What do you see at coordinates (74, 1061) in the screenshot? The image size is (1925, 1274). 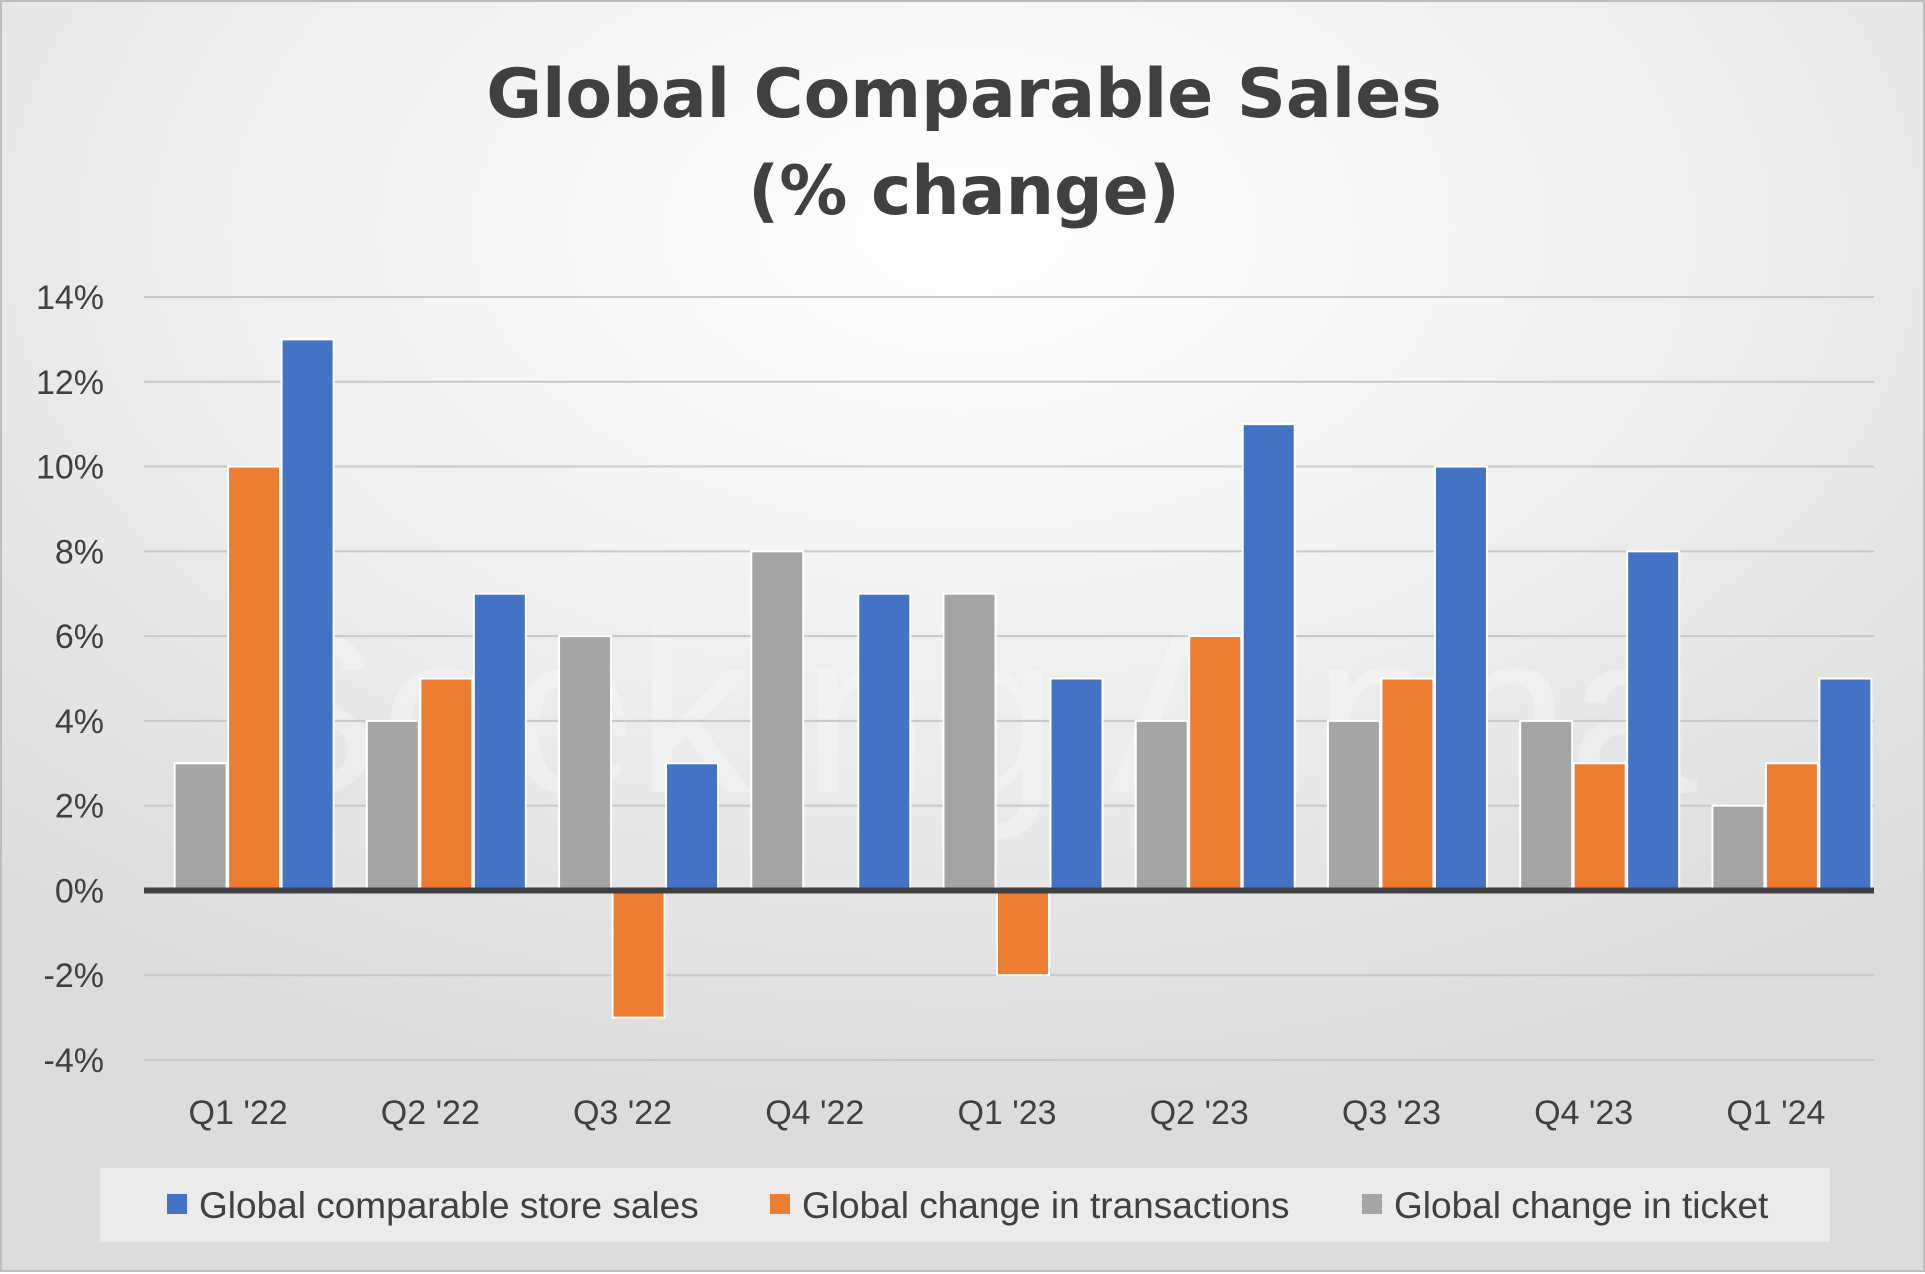 I see `y-tick-label: -4%` at bounding box center [74, 1061].